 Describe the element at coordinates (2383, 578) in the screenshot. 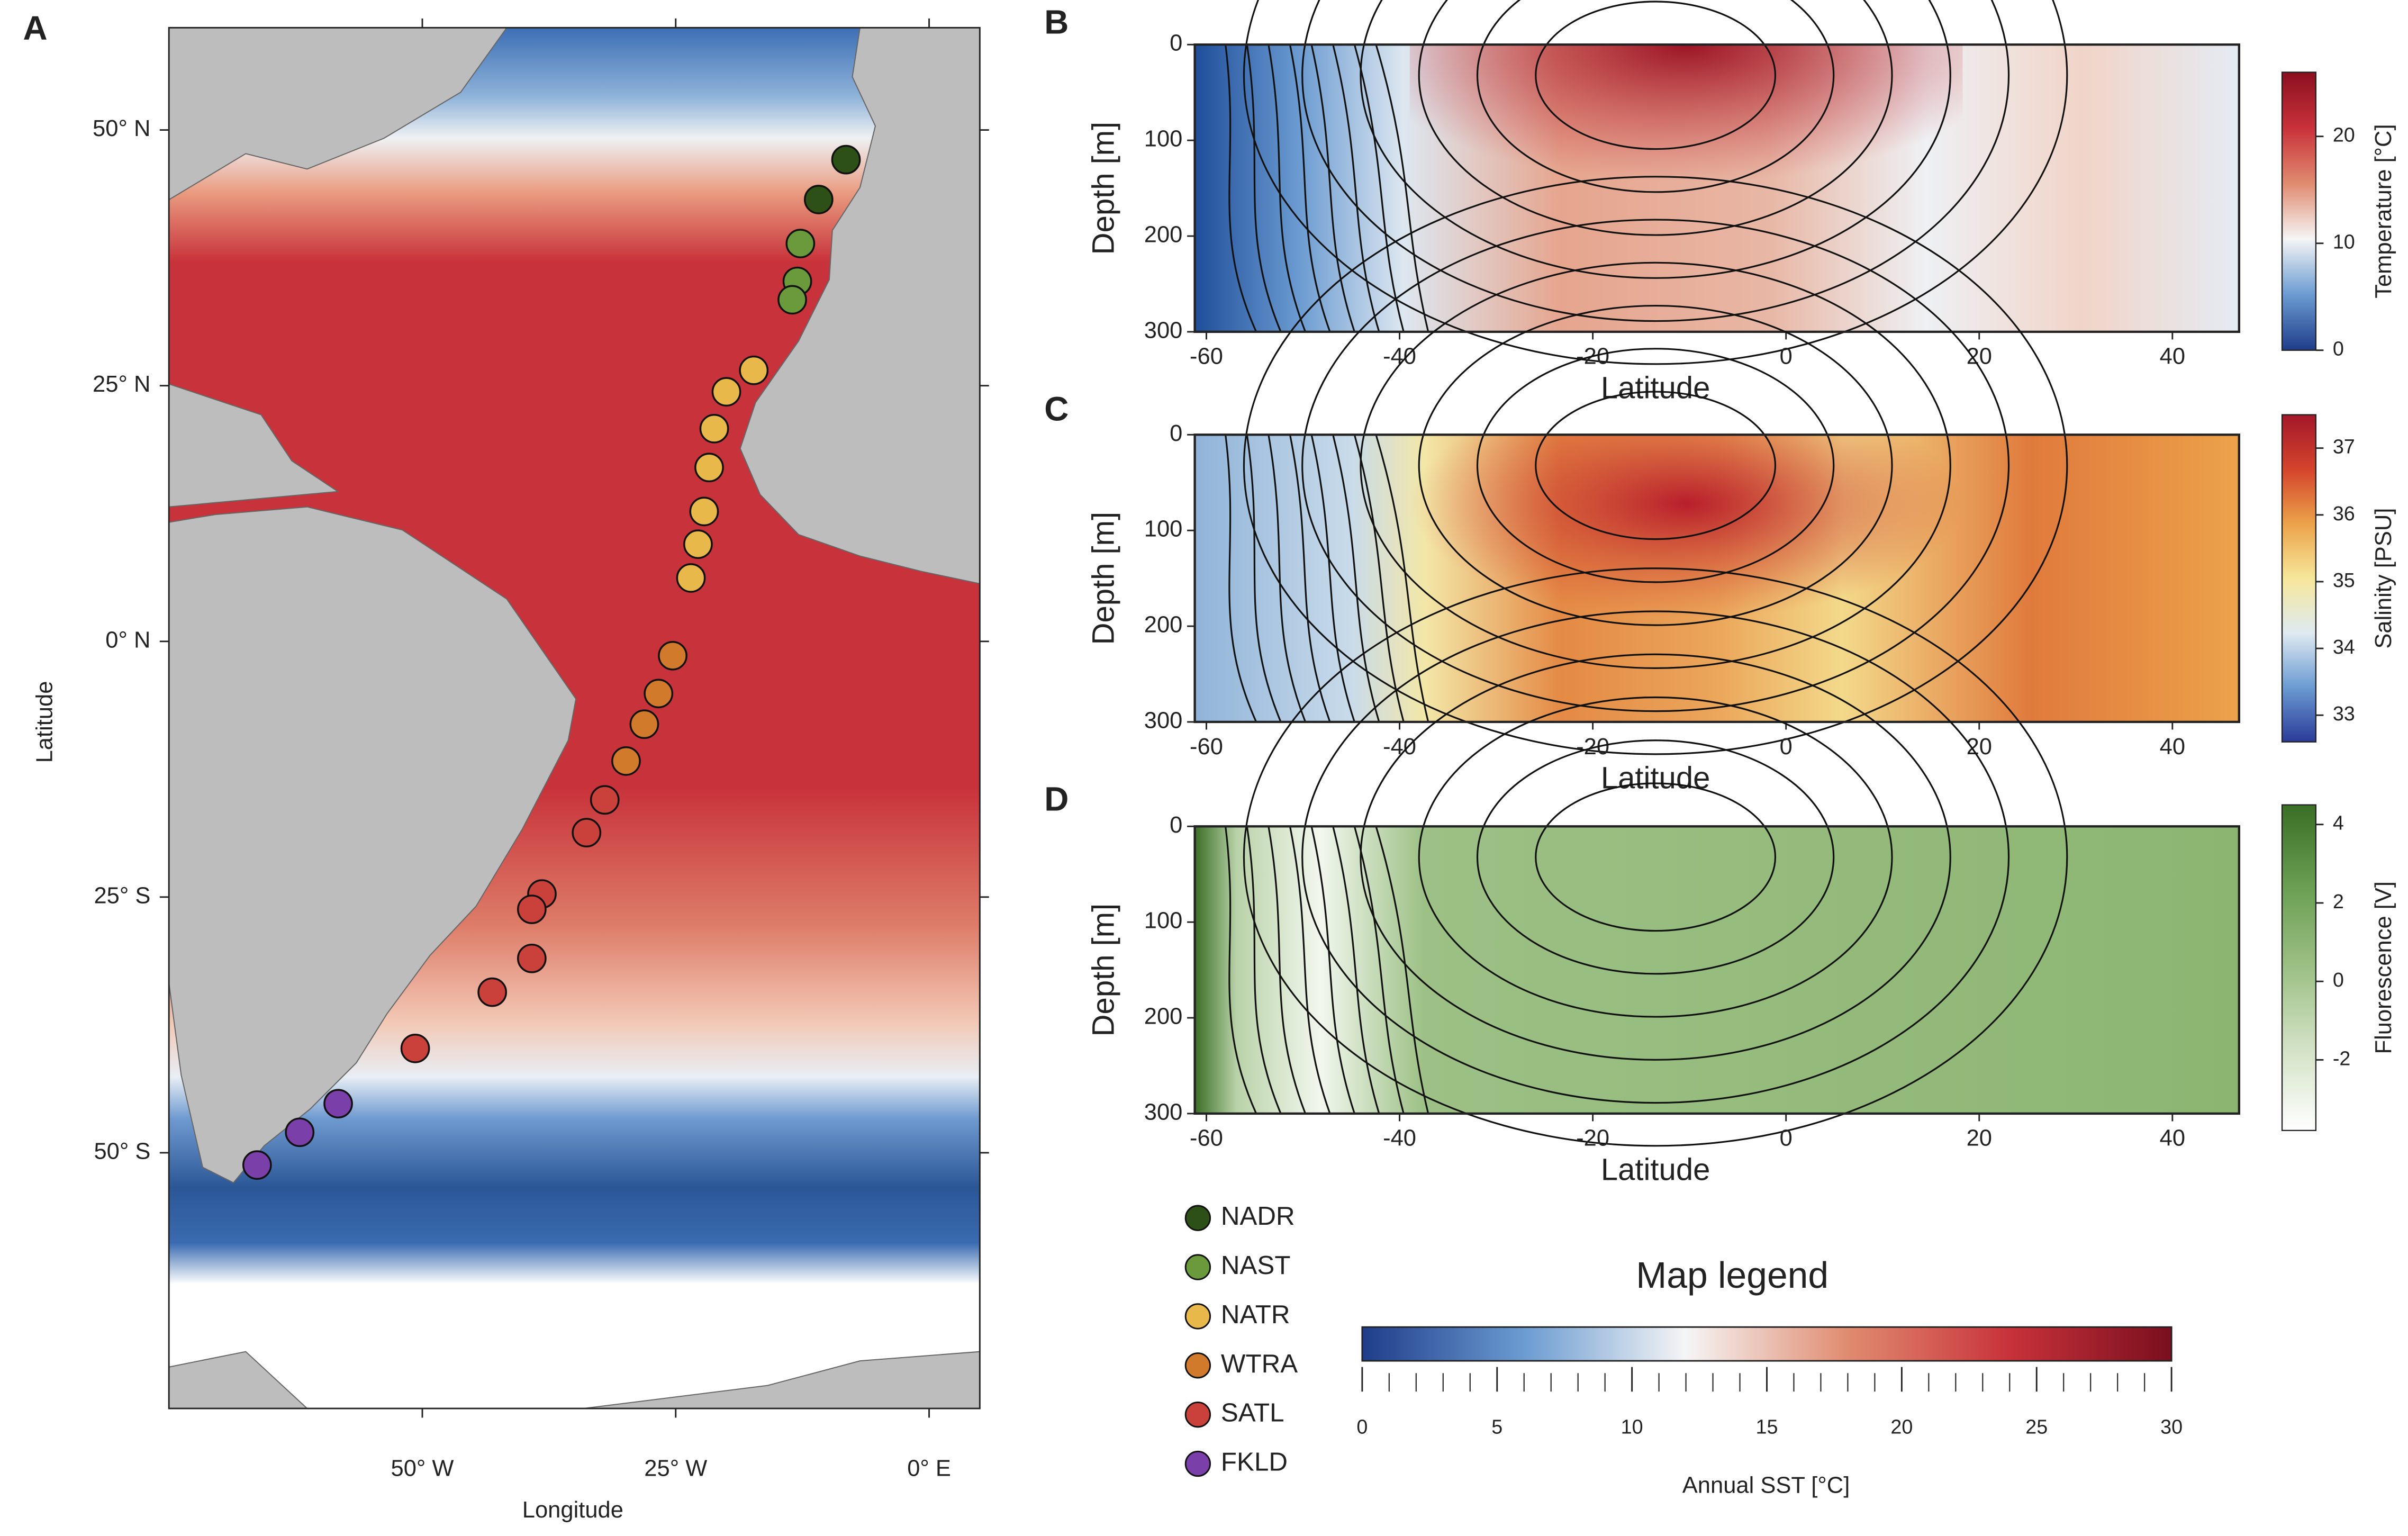

I see `colorbar-label: Salinity [PSU]` at that location.